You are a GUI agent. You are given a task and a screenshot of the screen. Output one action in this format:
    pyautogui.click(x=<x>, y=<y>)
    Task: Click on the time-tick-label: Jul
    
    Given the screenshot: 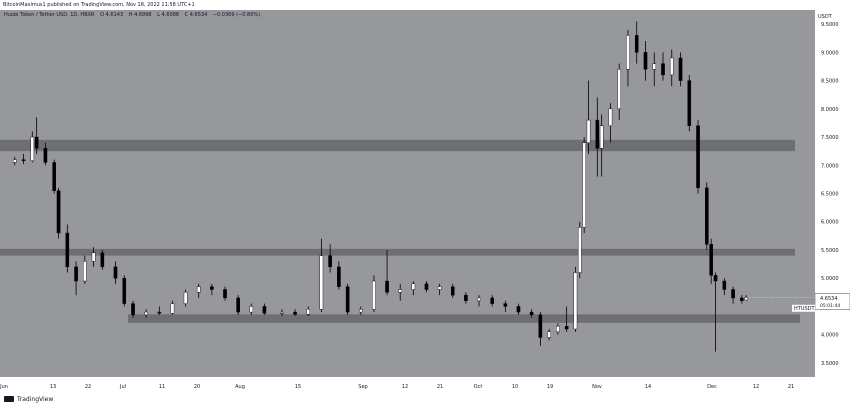 What is the action you would take?
    pyautogui.click(x=122, y=387)
    